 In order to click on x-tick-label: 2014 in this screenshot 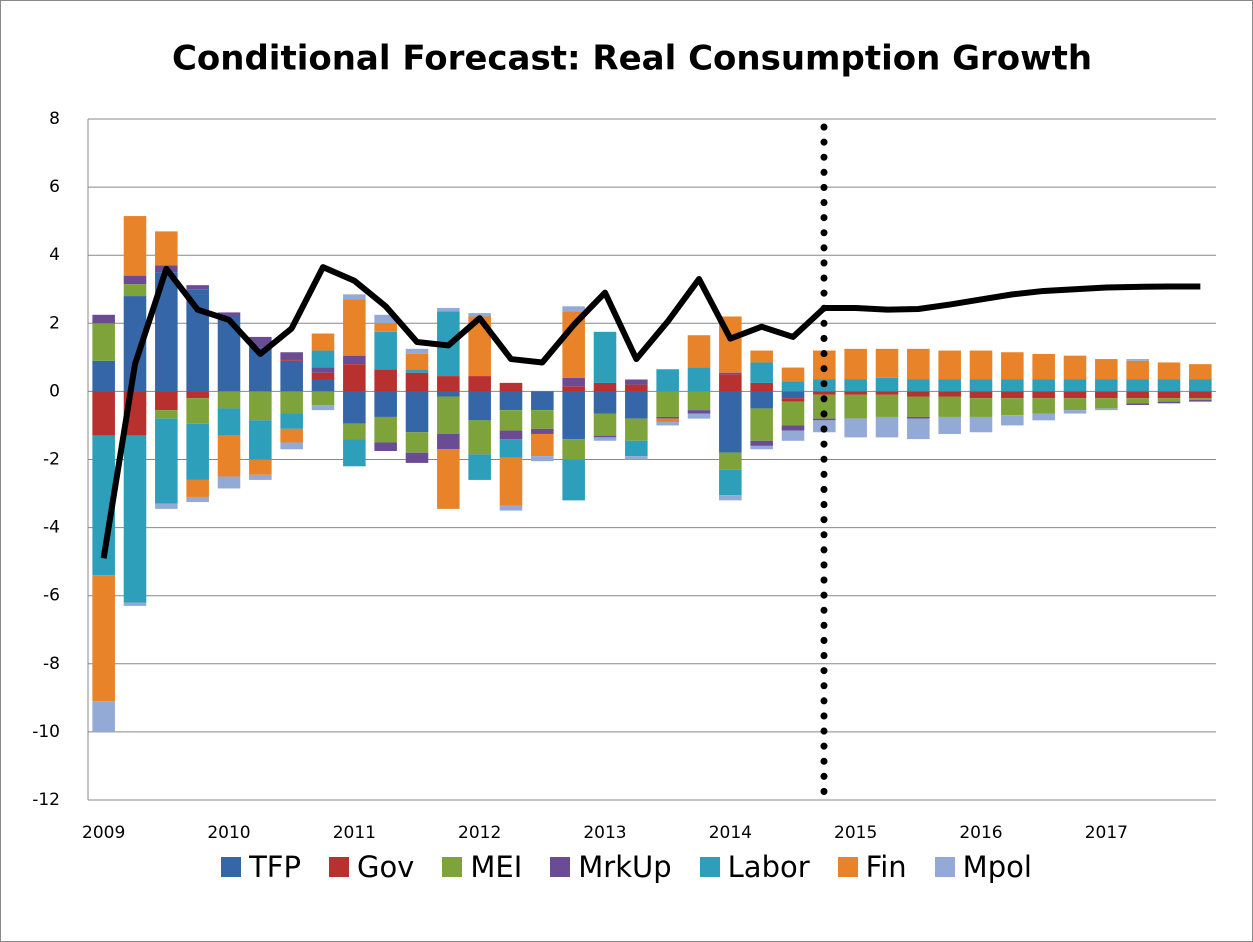, I will do `click(730, 833)`.